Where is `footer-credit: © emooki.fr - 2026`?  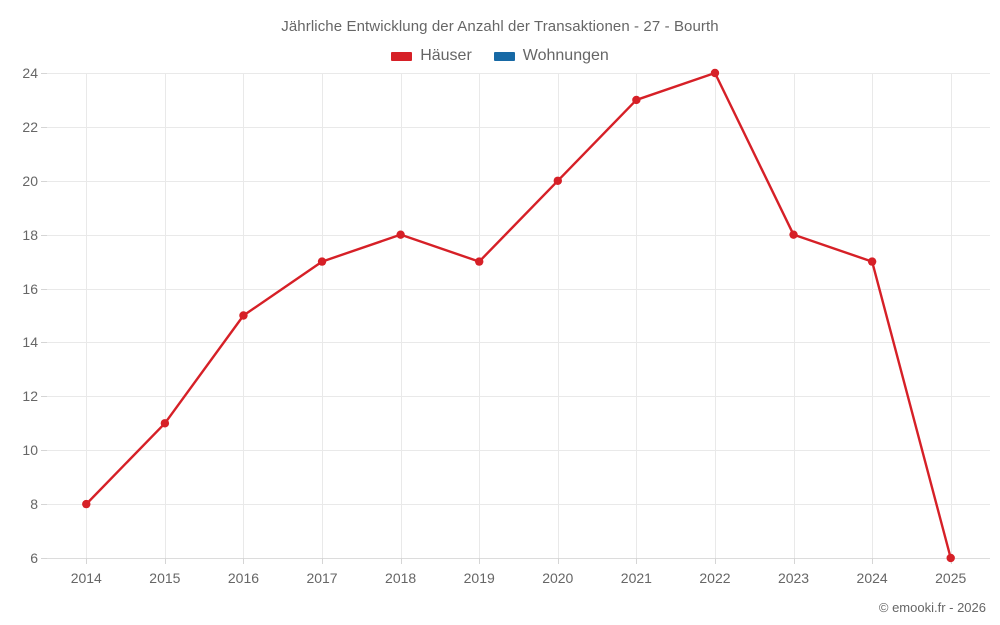 footer-credit: © emooki.fr - 2026 is located at coordinates (932, 607).